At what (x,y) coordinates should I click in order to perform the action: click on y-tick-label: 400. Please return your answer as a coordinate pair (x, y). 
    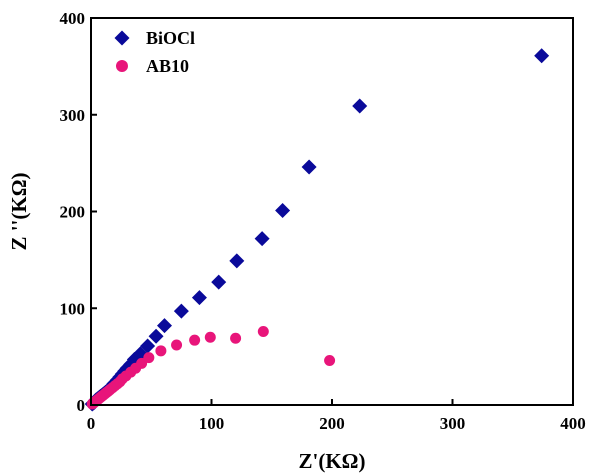
    Looking at the image, I should click on (73, 18).